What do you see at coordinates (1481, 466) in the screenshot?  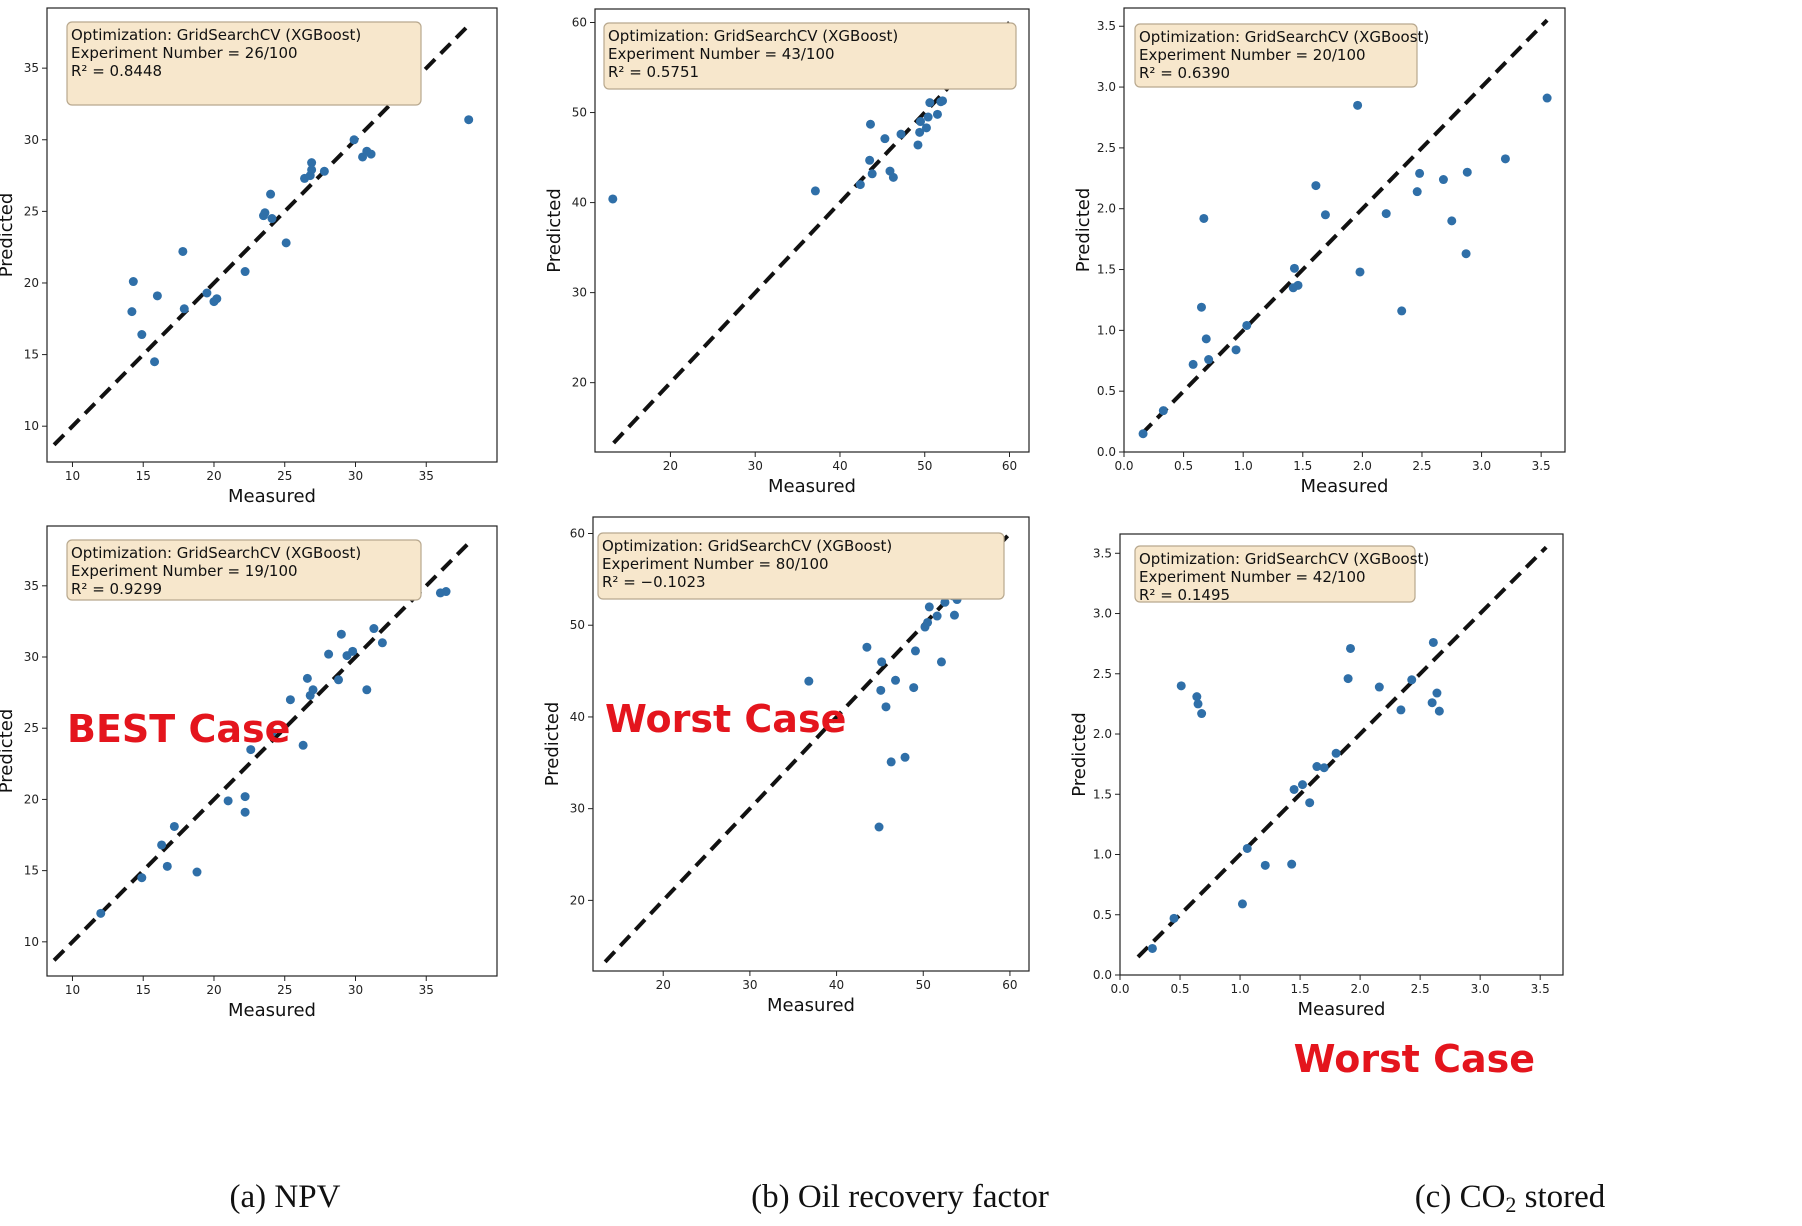 I see `x-tick-label: 3.0` at bounding box center [1481, 466].